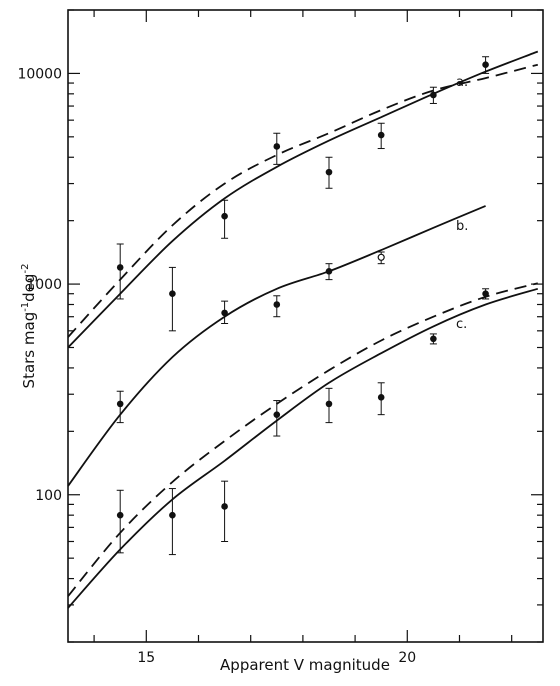  I want to click on x-tick-label: 20, so click(407, 658).